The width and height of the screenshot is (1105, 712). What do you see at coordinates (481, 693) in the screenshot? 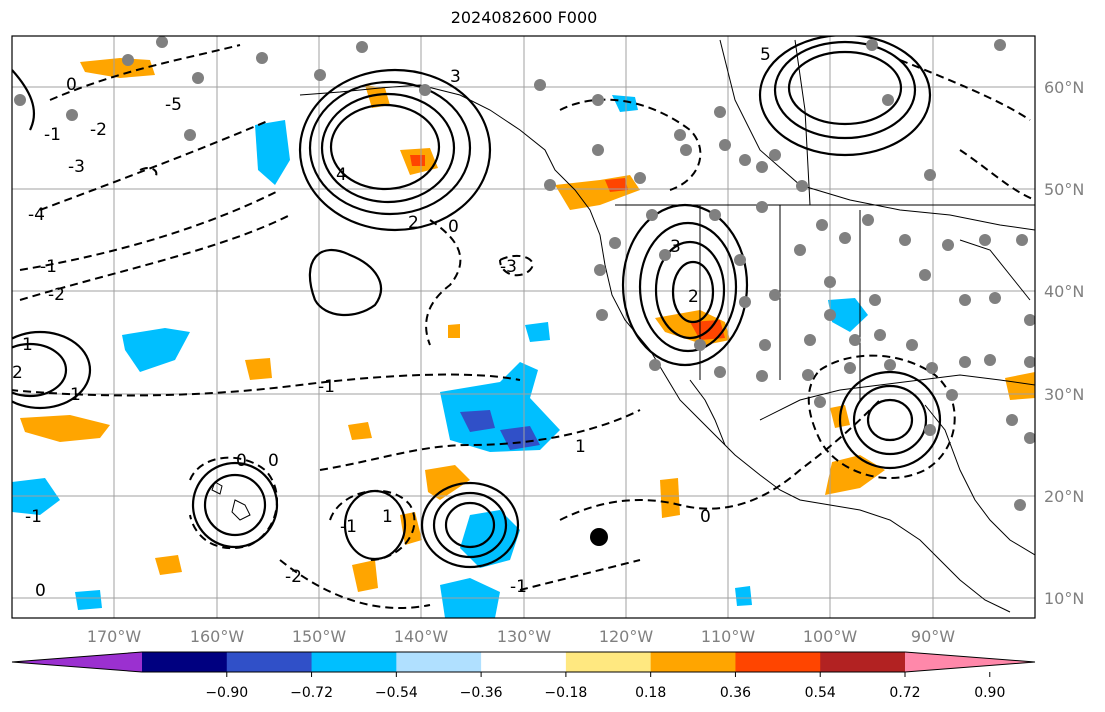
I see `colorbar-tick-label: −0.36` at bounding box center [481, 693].